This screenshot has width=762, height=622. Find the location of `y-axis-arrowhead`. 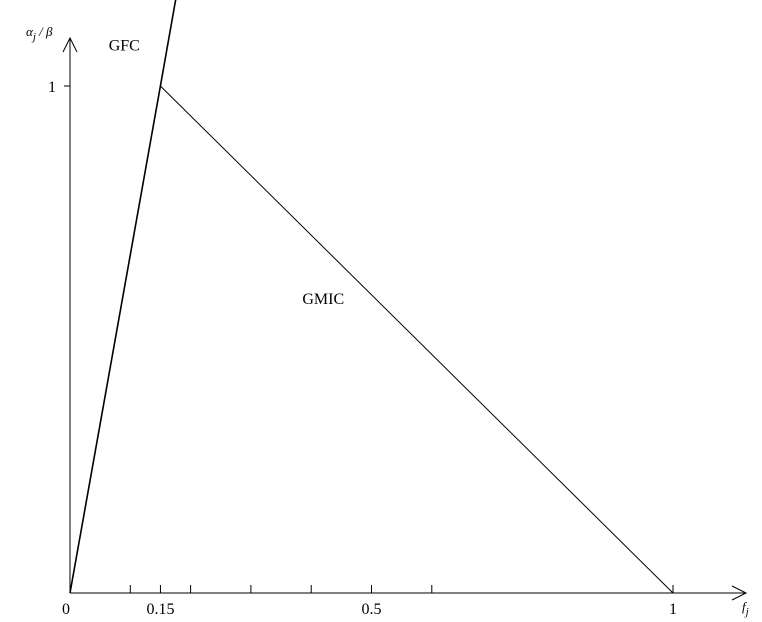

y-axis-arrowhead is located at coordinates (70, 44).